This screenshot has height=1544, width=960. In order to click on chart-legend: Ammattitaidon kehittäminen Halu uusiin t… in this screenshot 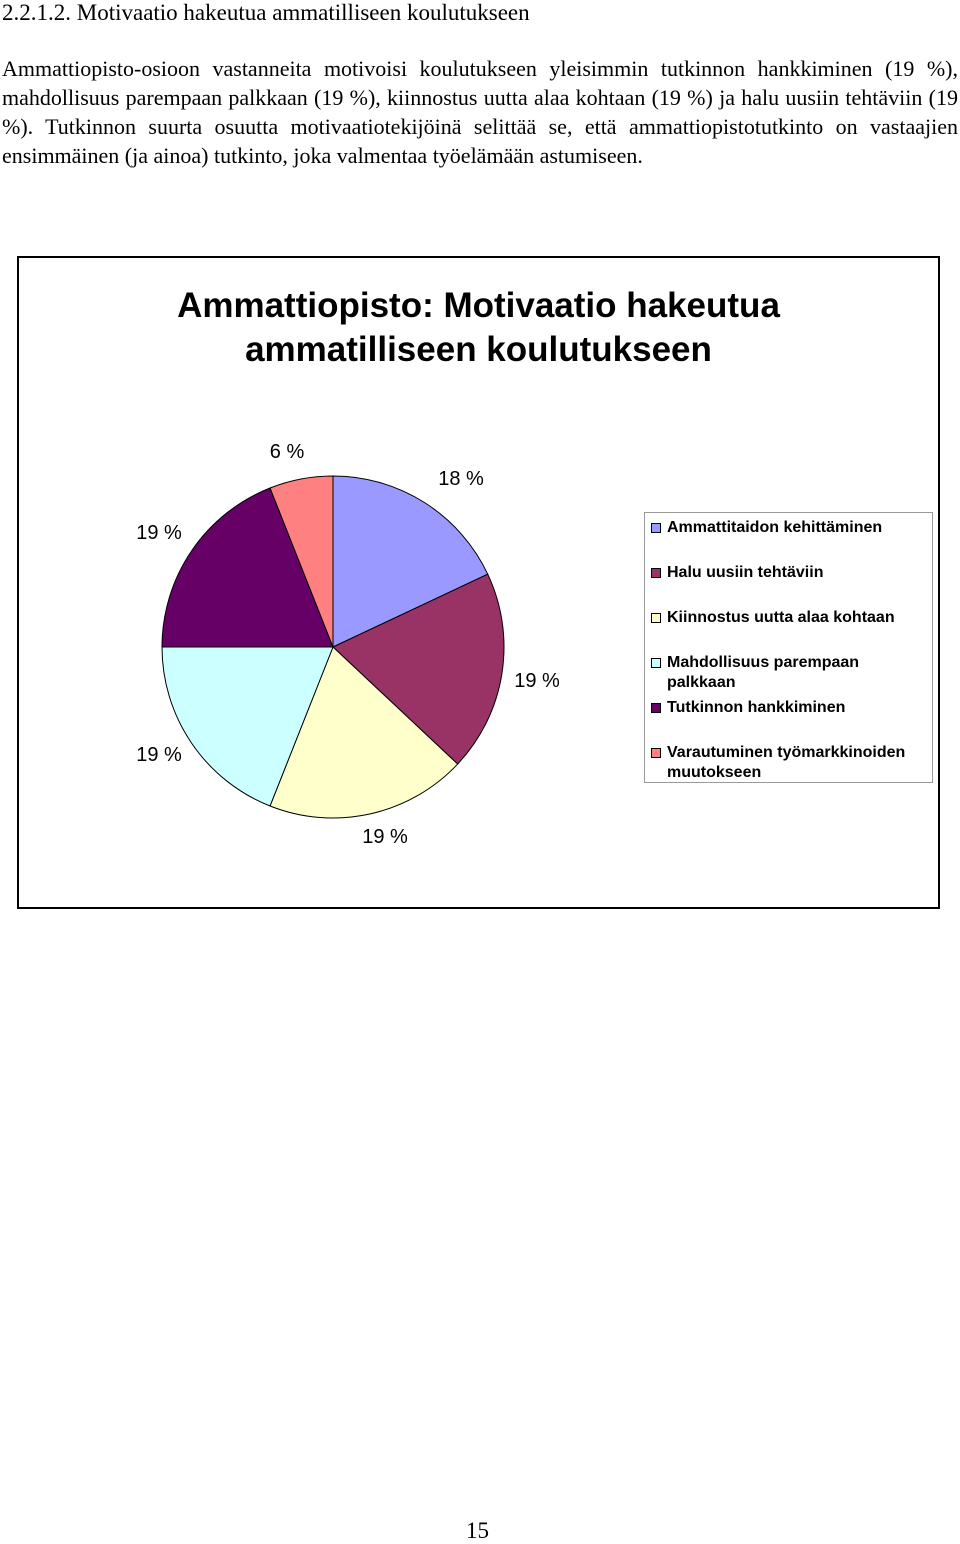, I will do `click(788, 647)`.